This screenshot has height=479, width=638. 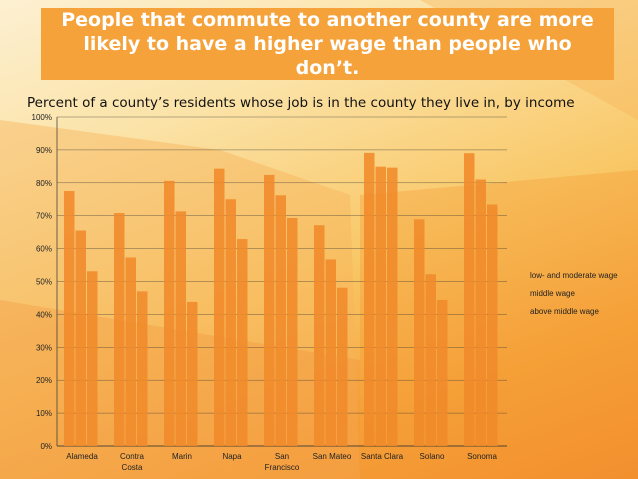 I want to click on x-tick-label-line: Contra, so click(x=132, y=456).